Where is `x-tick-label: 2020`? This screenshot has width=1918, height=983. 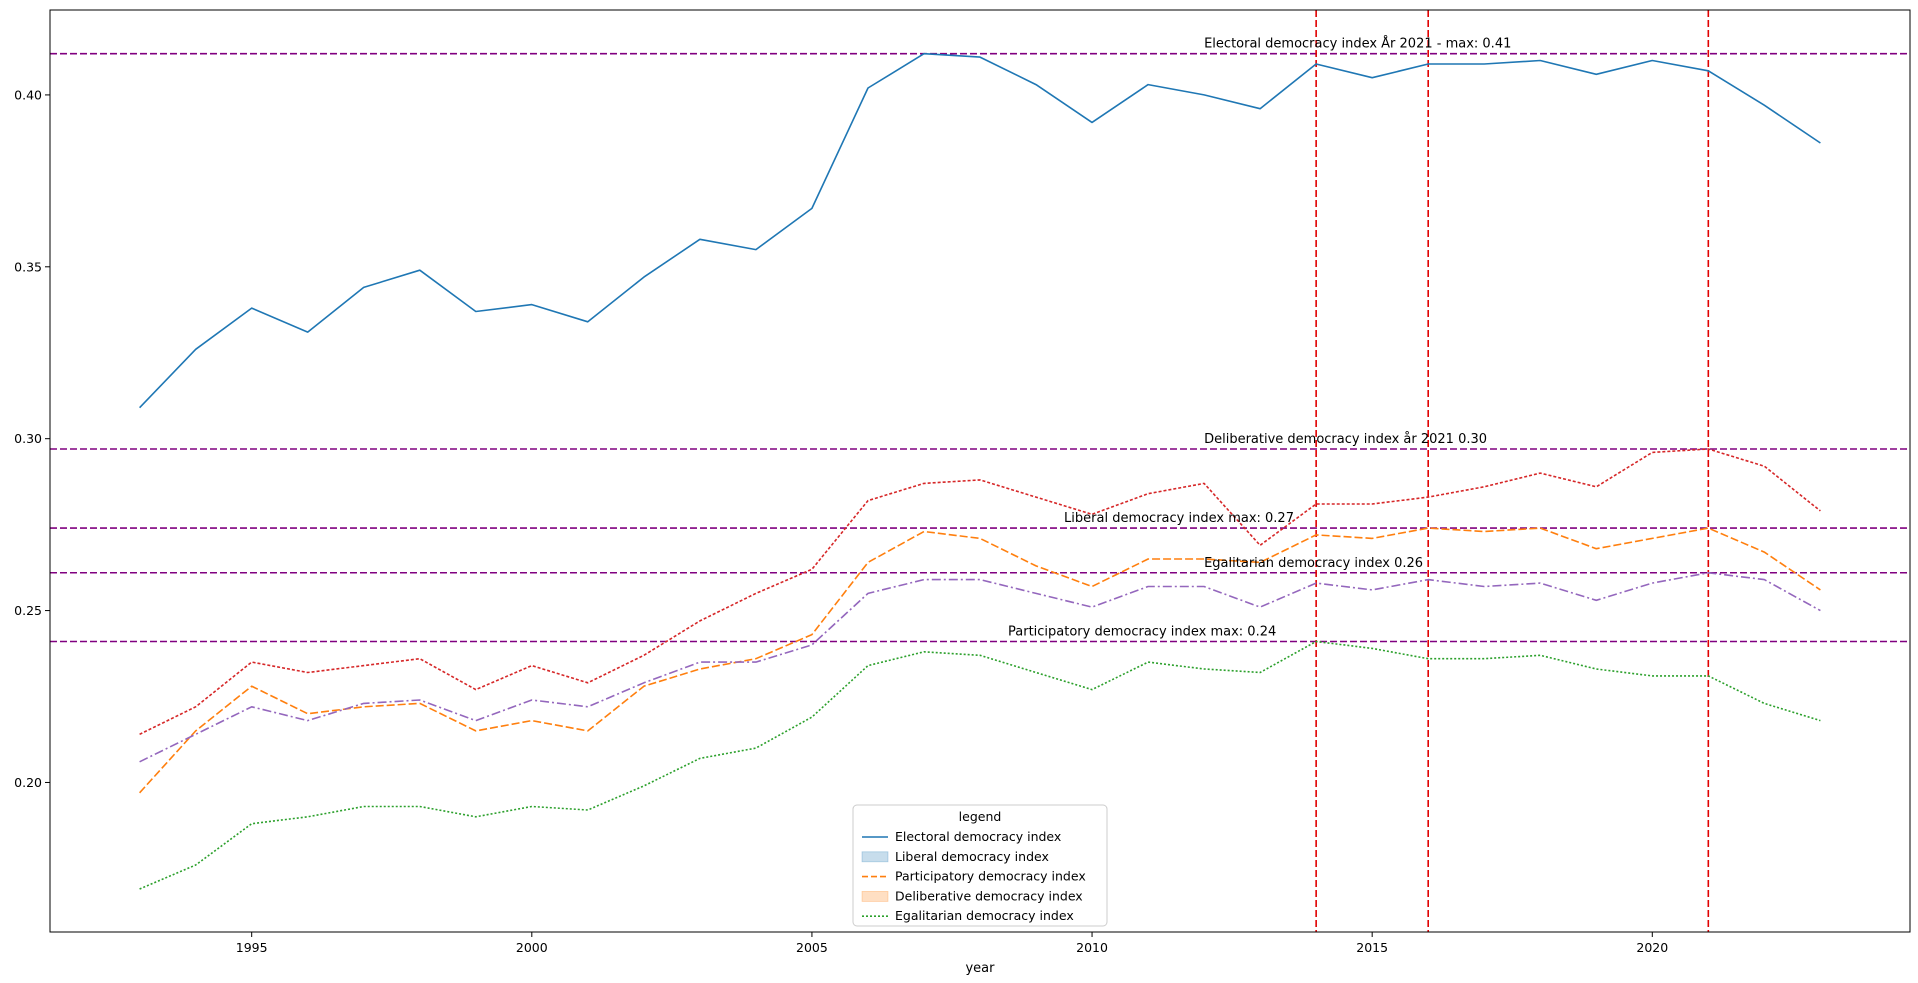
x-tick-label: 2020 is located at coordinates (1652, 947).